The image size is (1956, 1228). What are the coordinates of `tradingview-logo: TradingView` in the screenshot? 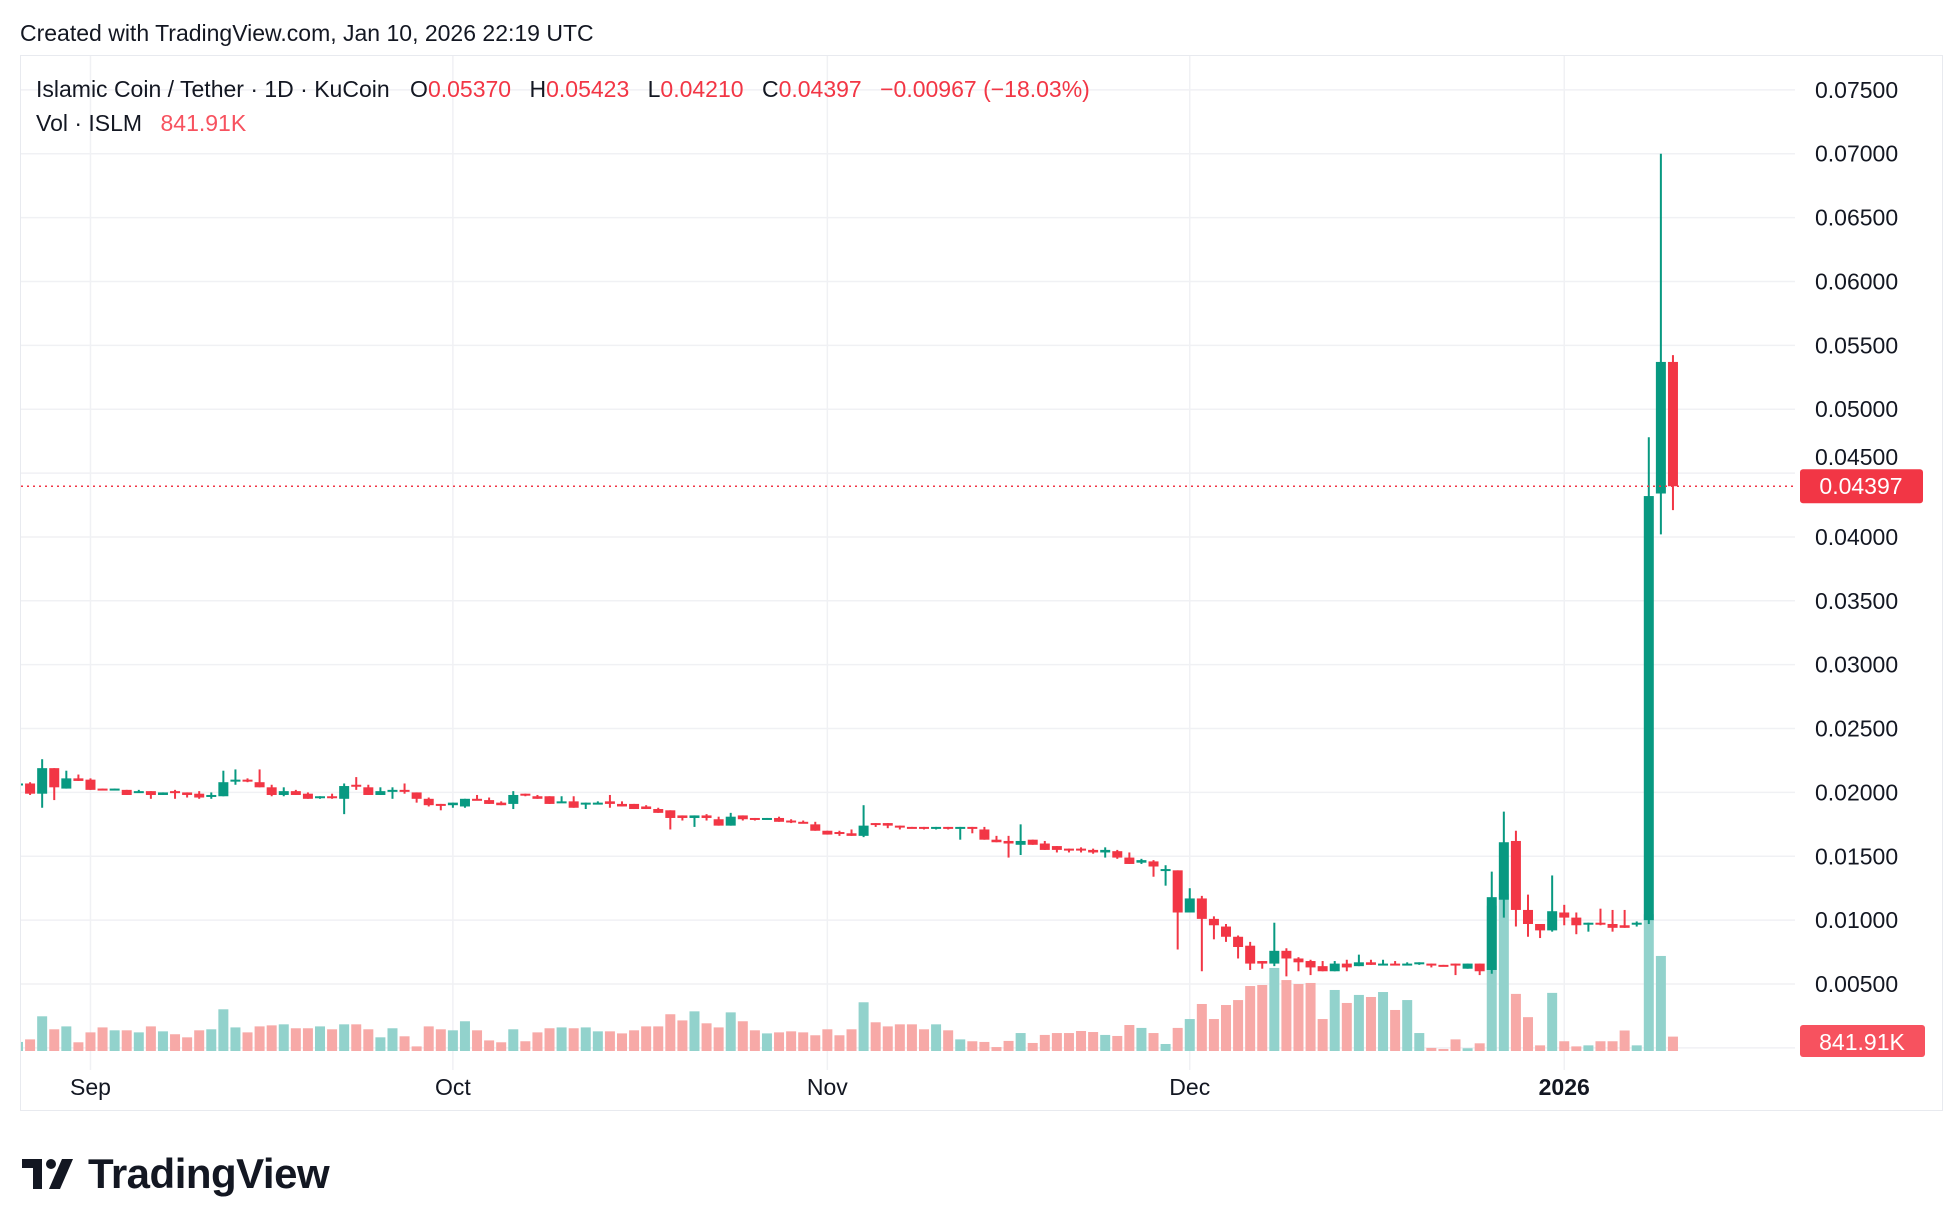 It's located at (176, 1174).